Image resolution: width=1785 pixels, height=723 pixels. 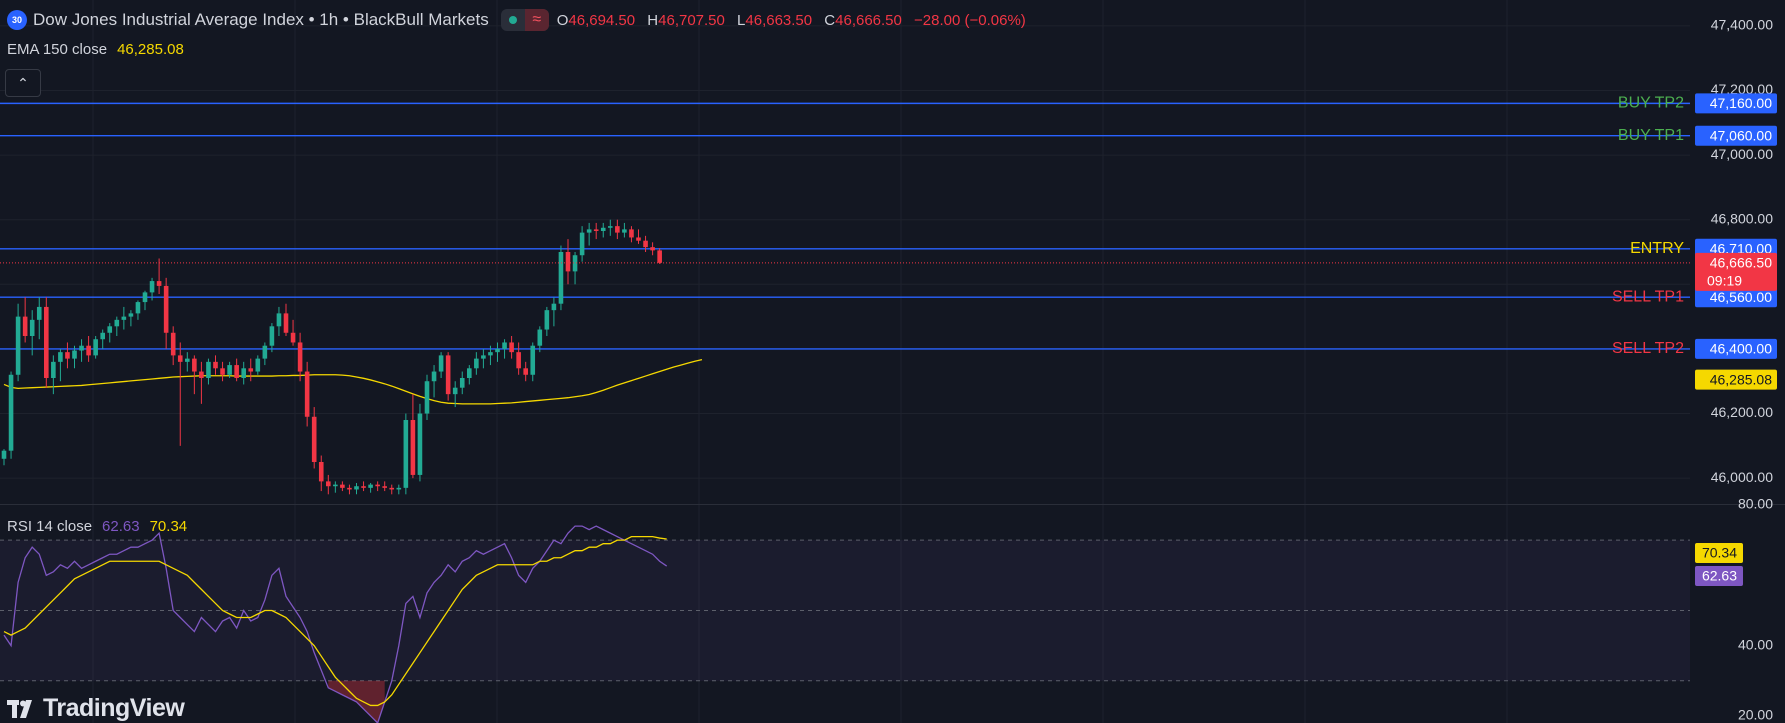 I want to click on ema-legend: EMA 150 close 46,285.08, so click(x=95, y=49).